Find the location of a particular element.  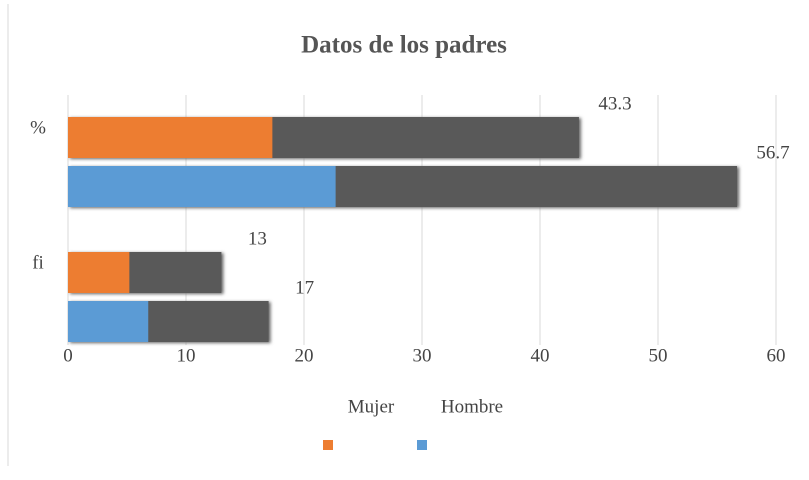

y-tick-label: fi is located at coordinates (38, 262).